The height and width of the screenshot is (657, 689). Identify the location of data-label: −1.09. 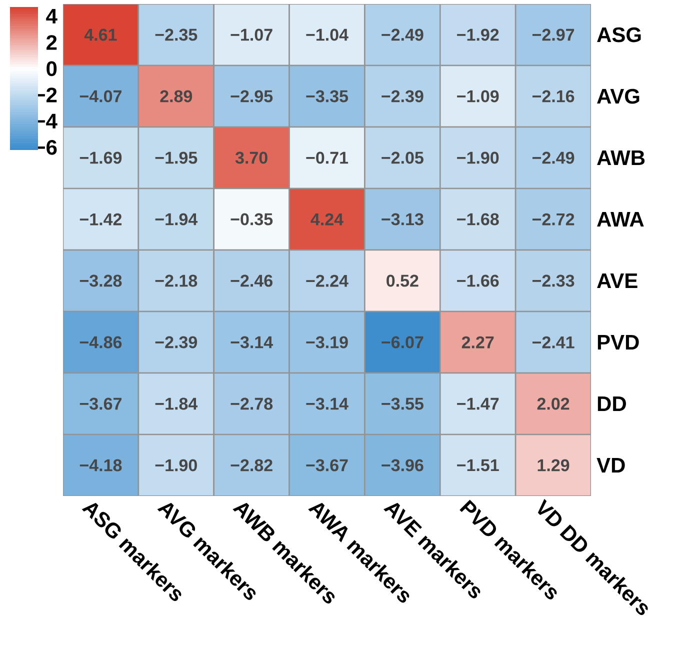
(478, 96).